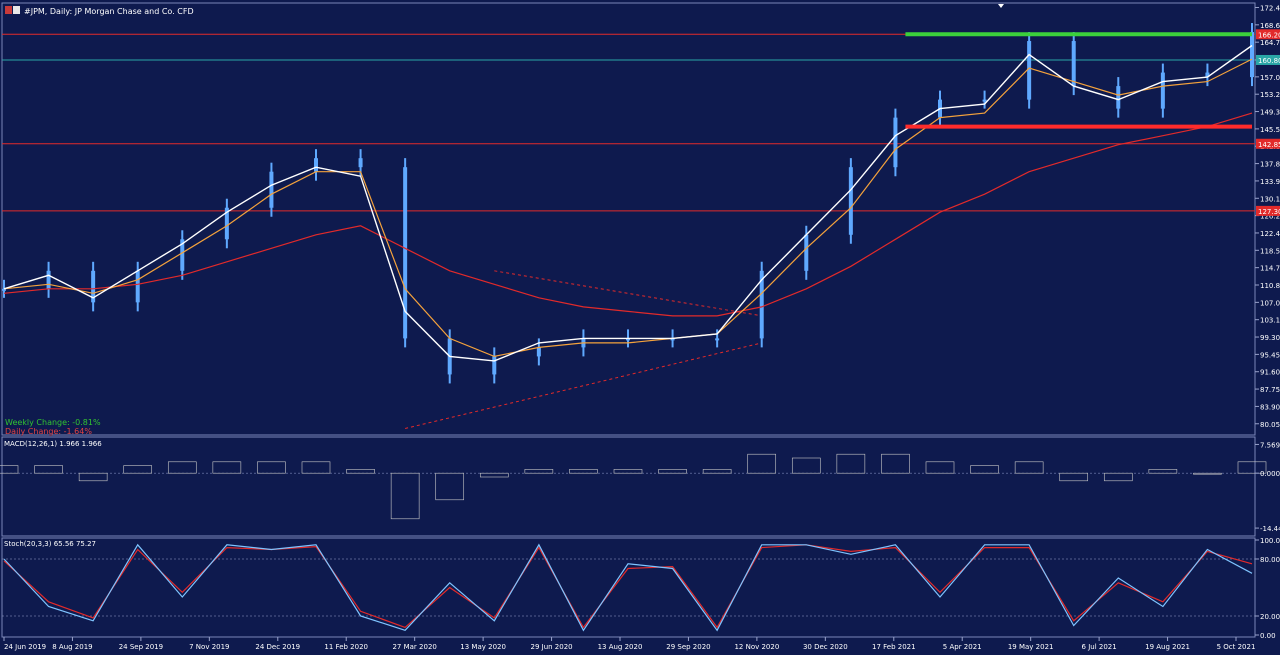 The width and height of the screenshot is (1280, 655). I want to click on price-y-tick-label: 133.95, so click(1270, 182).